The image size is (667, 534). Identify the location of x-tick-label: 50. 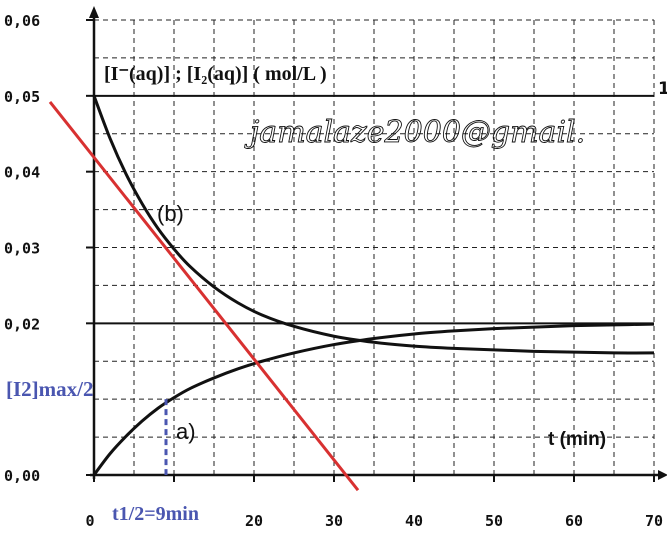
(494, 521).